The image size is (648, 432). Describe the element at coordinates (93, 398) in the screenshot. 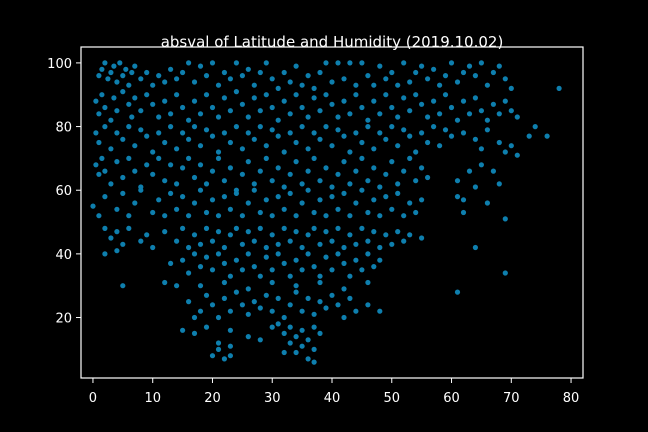

I see `x-tick-label: 0` at that location.